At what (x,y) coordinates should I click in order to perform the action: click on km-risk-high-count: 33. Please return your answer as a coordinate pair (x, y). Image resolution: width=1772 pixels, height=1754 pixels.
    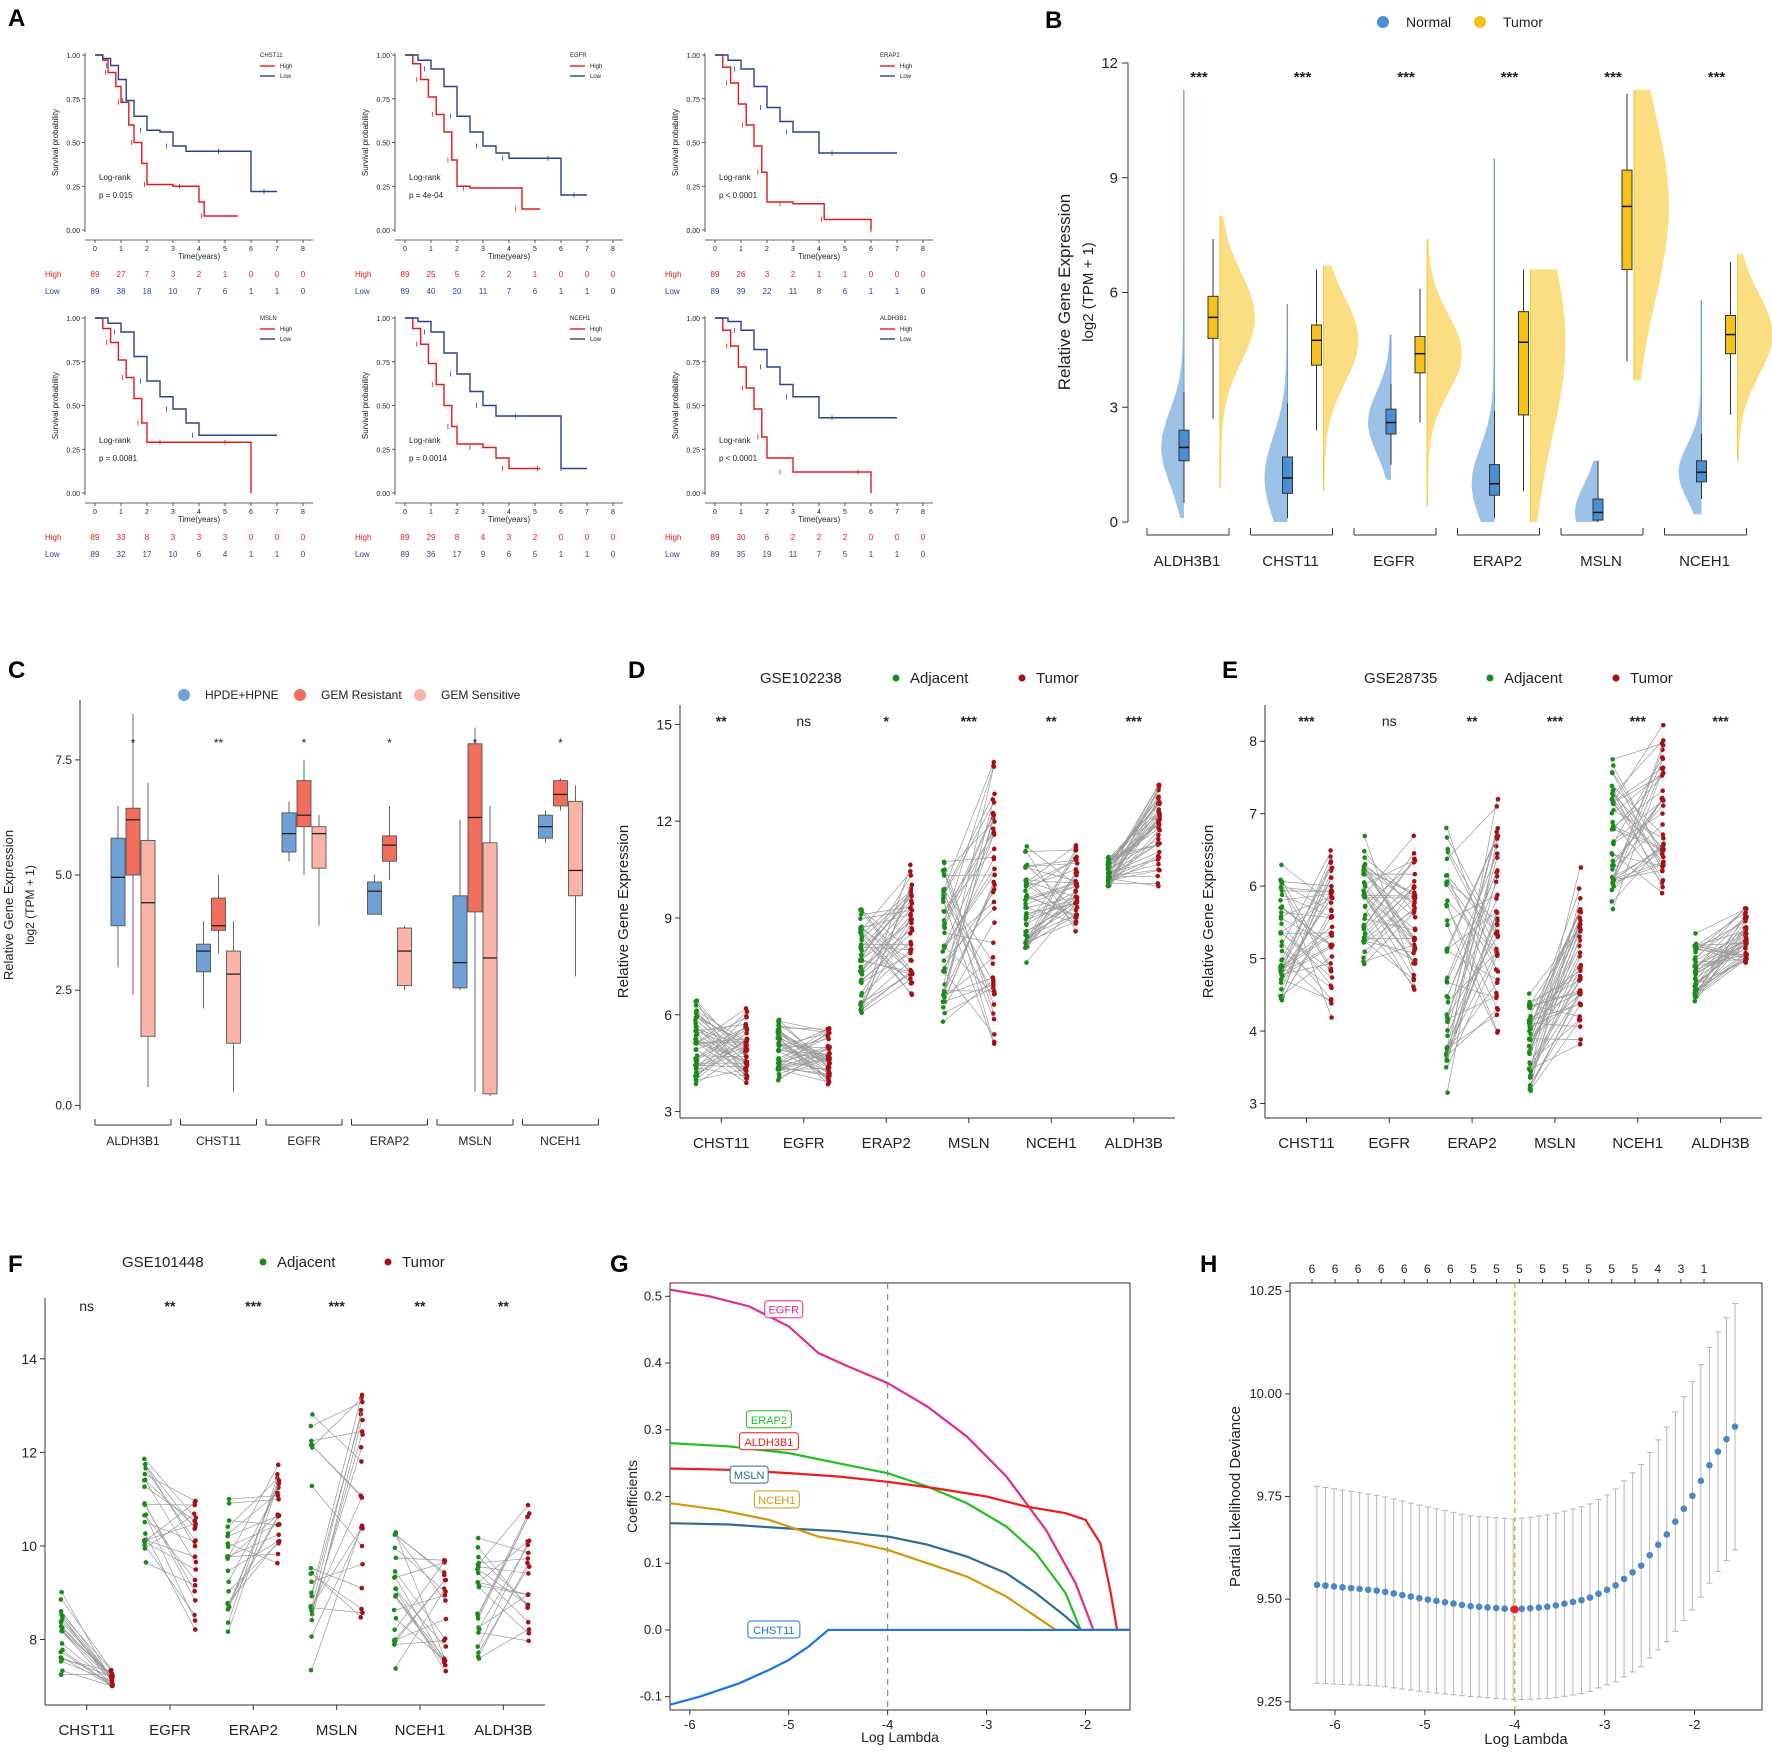
    Looking at the image, I should click on (121, 537).